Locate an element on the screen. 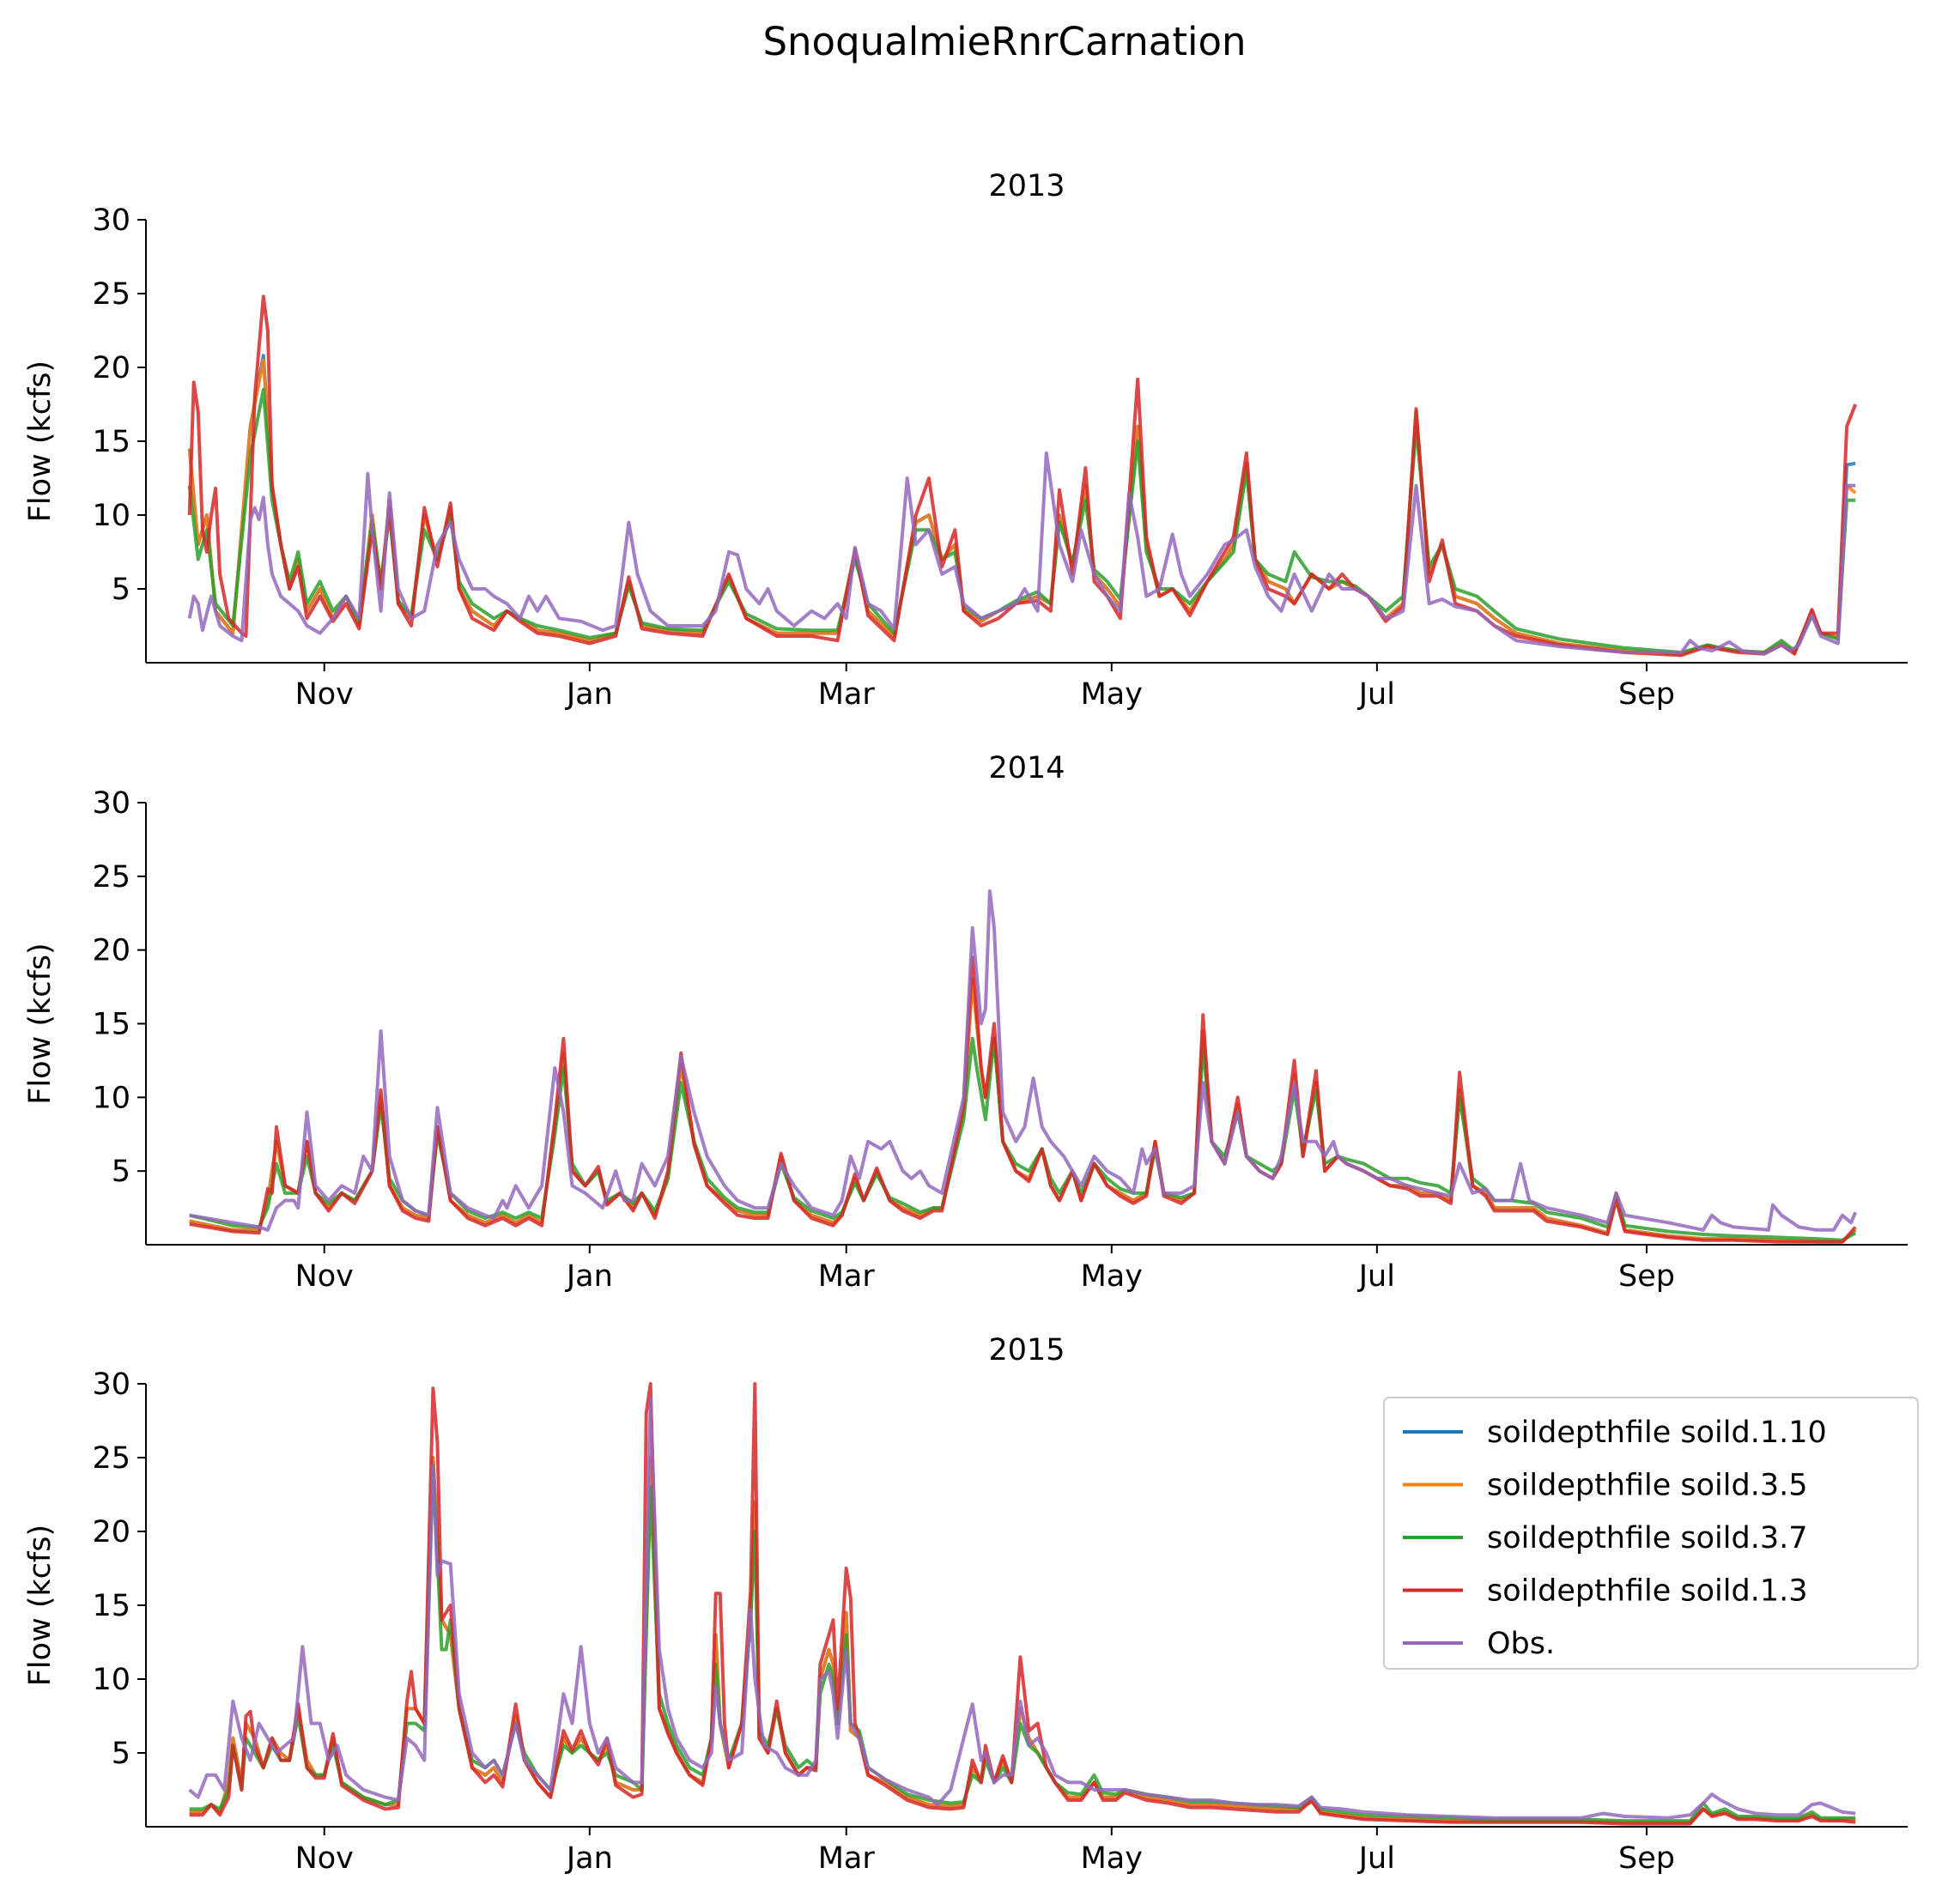  legend-label: Obs. is located at coordinates (1521, 1644).